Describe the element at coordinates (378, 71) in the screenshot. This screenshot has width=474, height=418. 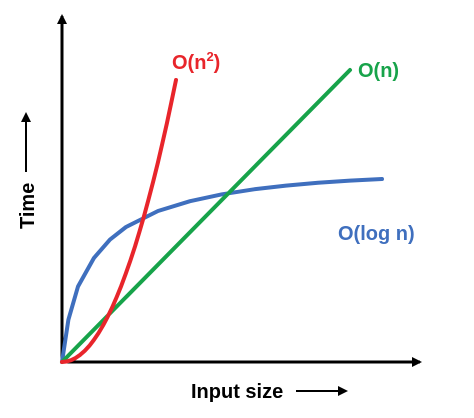
I see `series-label-o-n: O(n)` at that location.